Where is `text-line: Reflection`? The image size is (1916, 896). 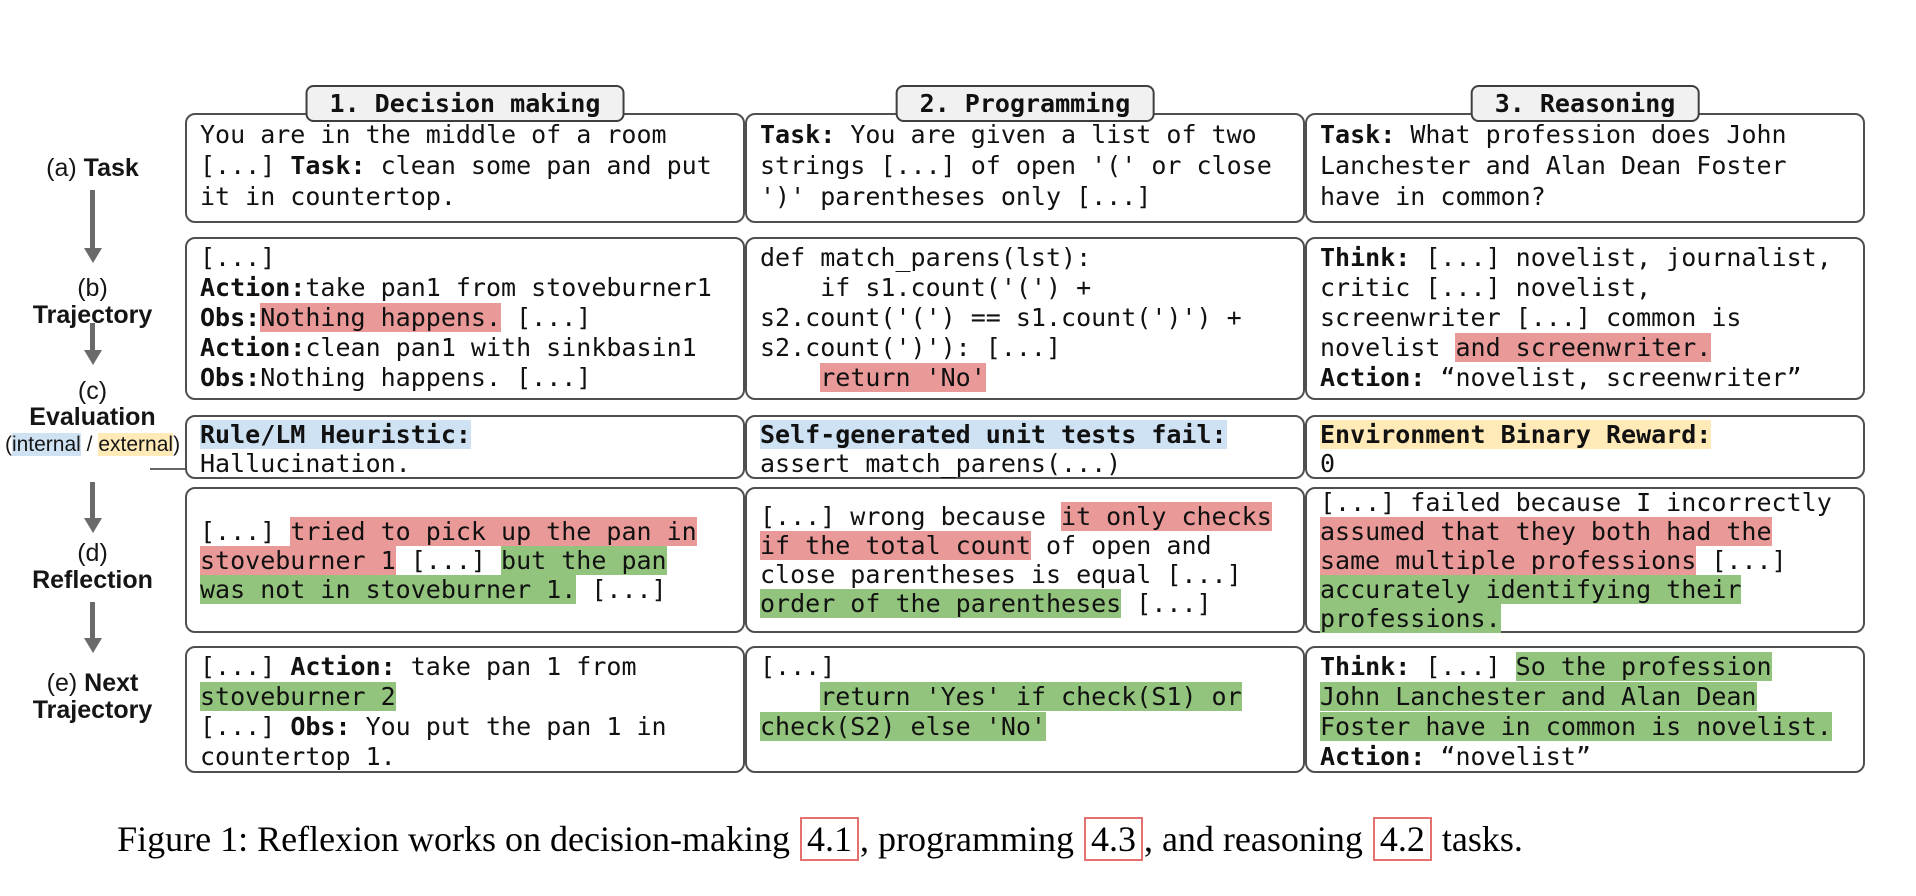
text-line: Reflection is located at coordinates (92, 580).